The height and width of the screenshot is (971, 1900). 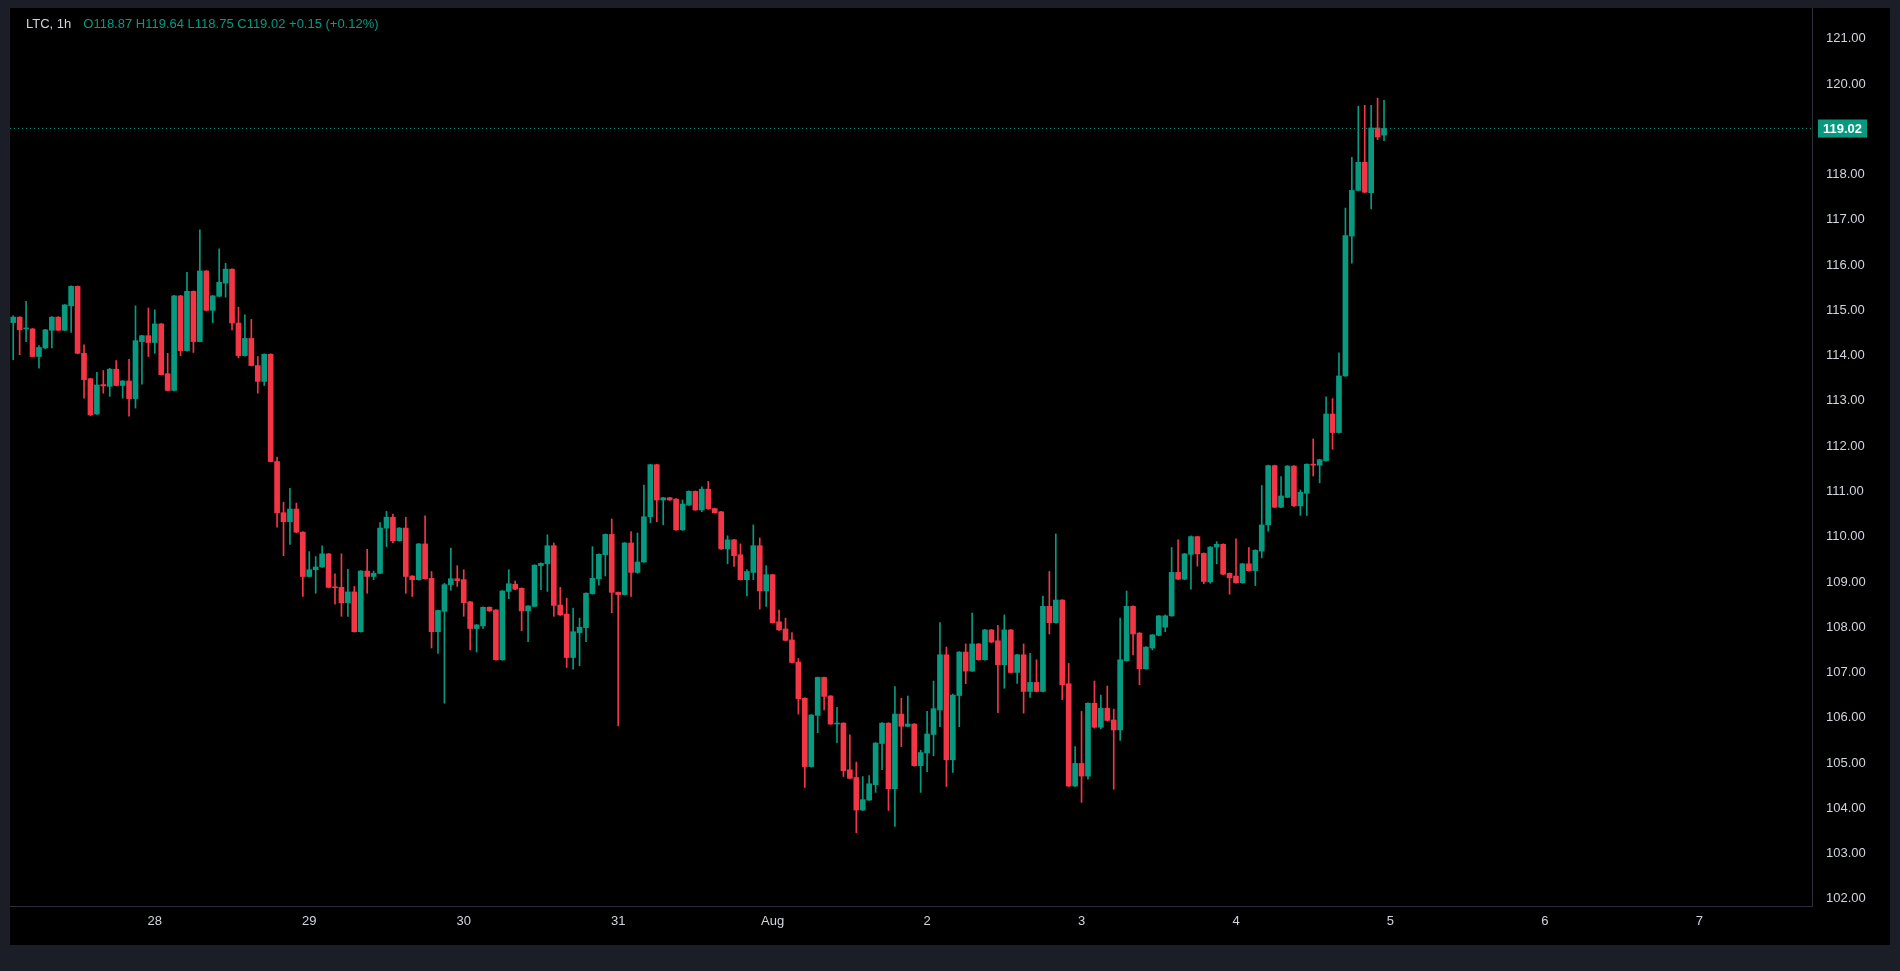 I want to click on x-tick-label: 6, so click(x=1545, y=921).